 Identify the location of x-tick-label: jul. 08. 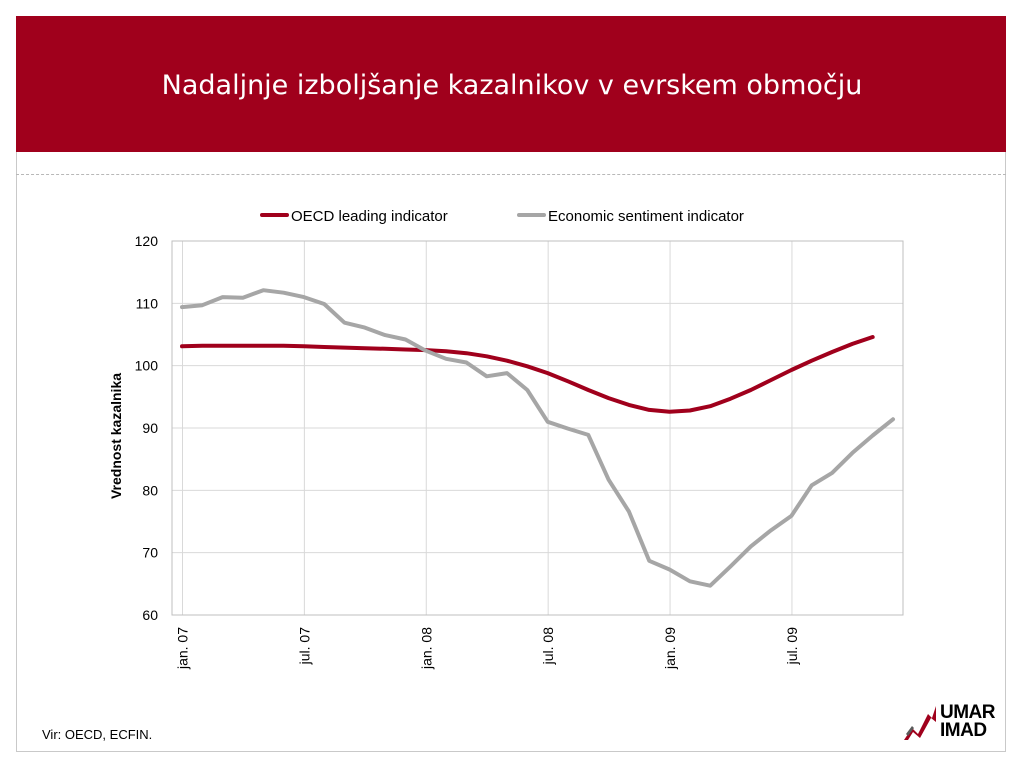
(548, 646).